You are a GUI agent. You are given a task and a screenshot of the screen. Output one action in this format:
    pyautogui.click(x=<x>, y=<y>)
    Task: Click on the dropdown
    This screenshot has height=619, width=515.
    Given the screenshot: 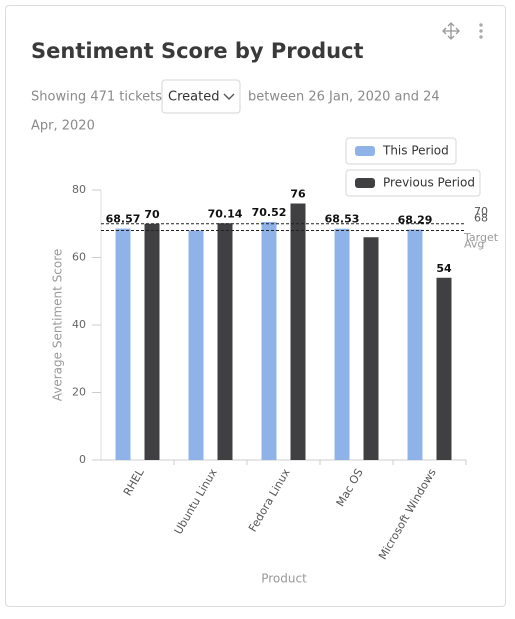 What is the action you would take?
    pyautogui.click(x=201, y=96)
    